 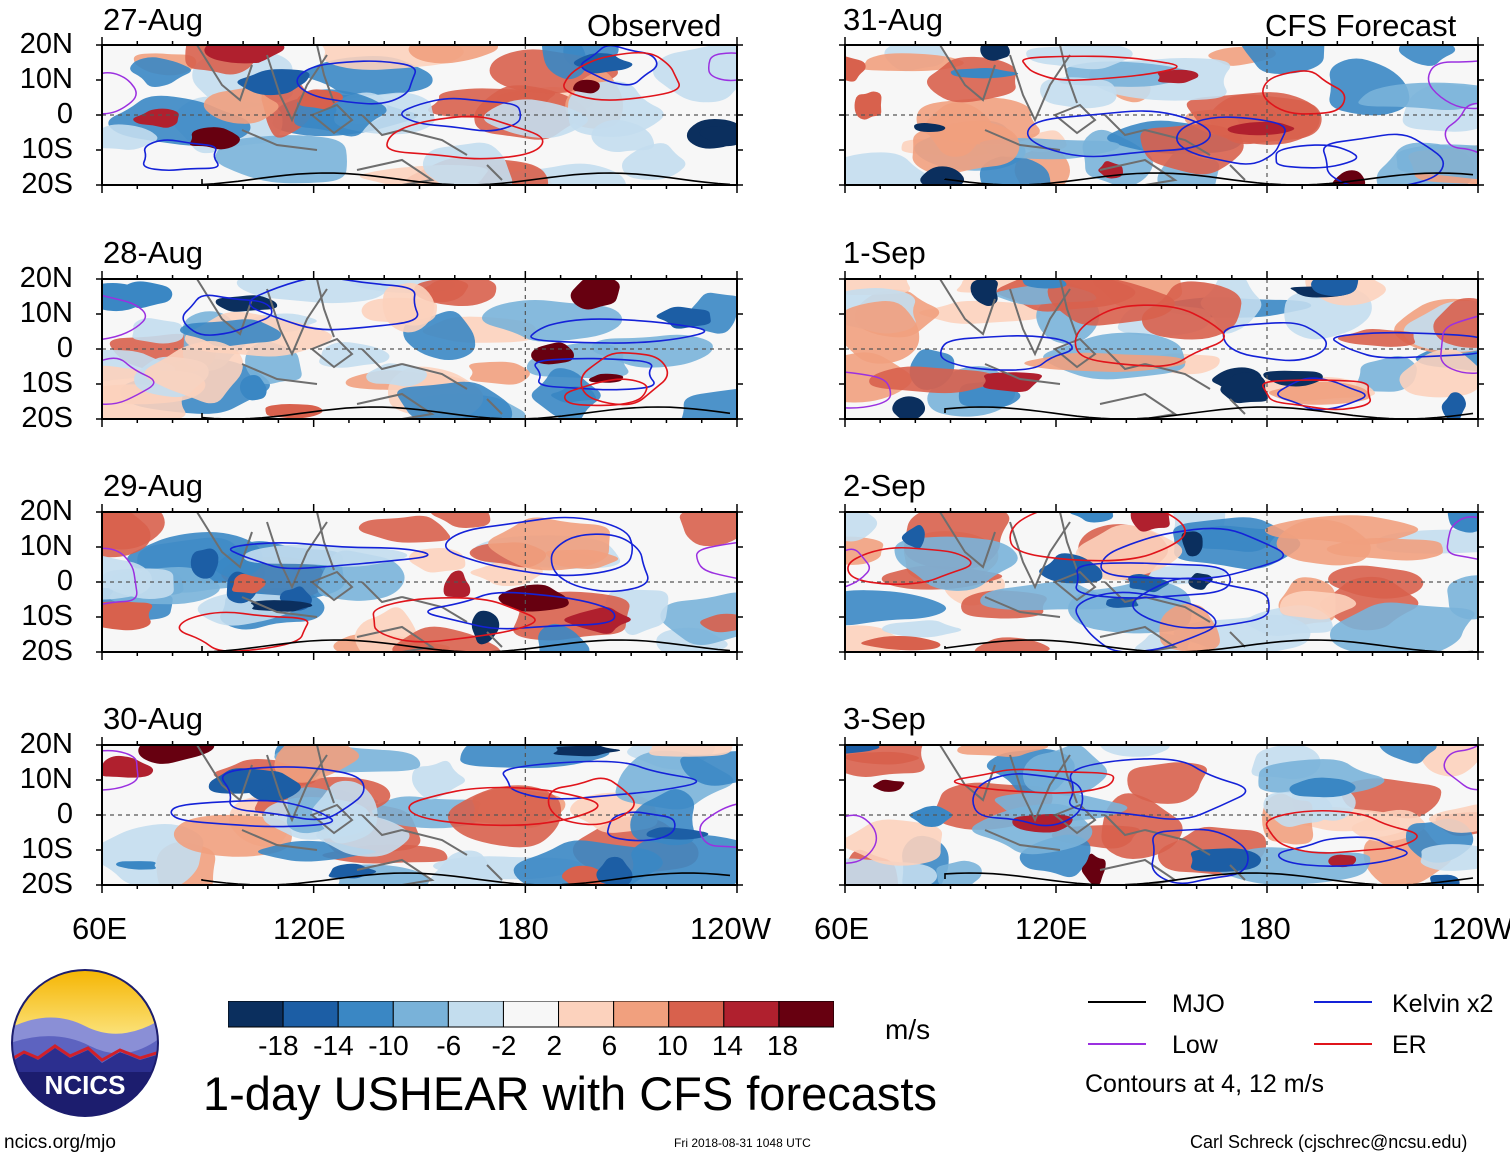 What do you see at coordinates (47, 616) in the screenshot?
I see `lat-label-3-4: 10S` at bounding box center [47, 616].